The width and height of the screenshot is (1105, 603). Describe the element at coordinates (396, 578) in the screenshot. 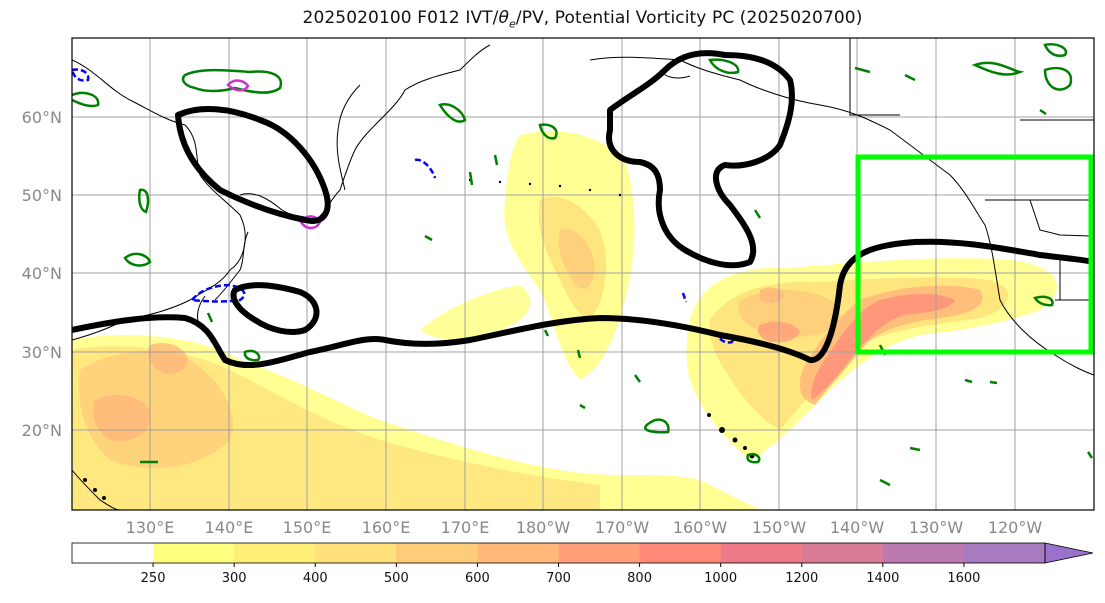

I see `colorbar-tick-label: 500` at that location.